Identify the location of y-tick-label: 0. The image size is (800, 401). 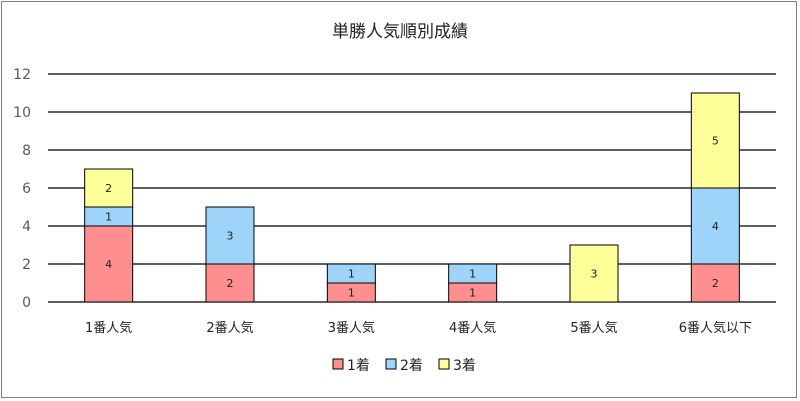
(26, 303).